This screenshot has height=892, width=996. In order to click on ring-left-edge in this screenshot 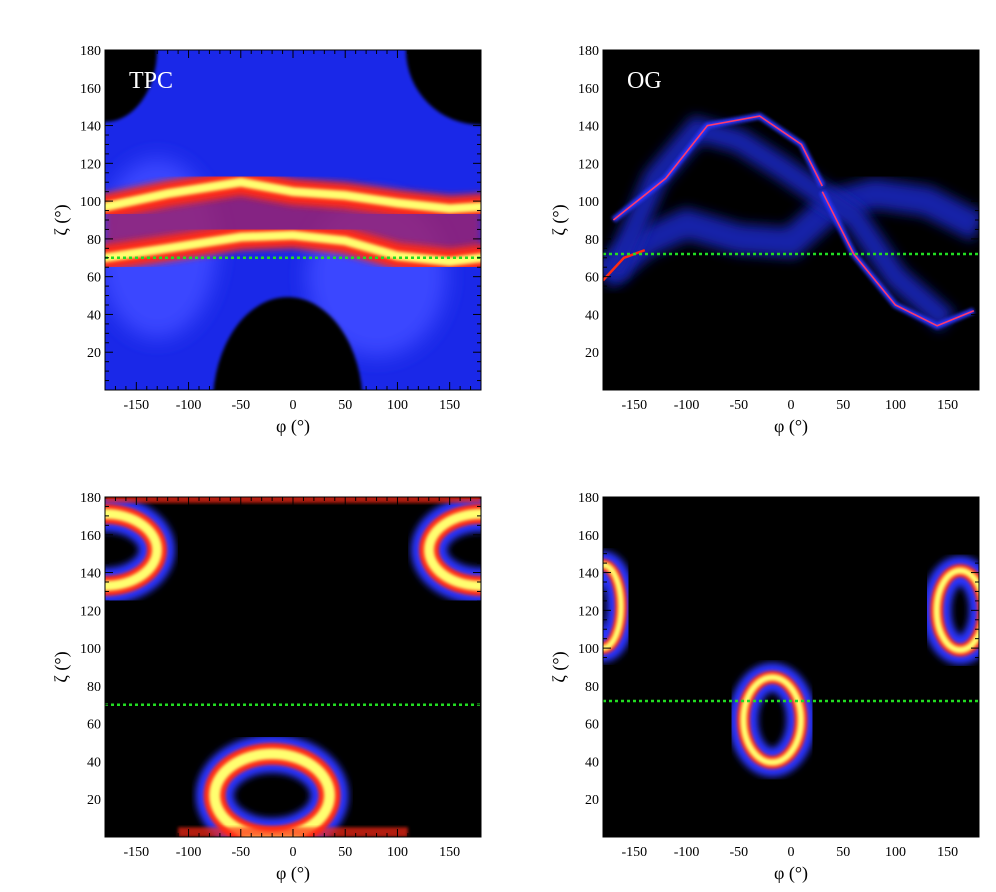, I will do `click(613, 607)`.